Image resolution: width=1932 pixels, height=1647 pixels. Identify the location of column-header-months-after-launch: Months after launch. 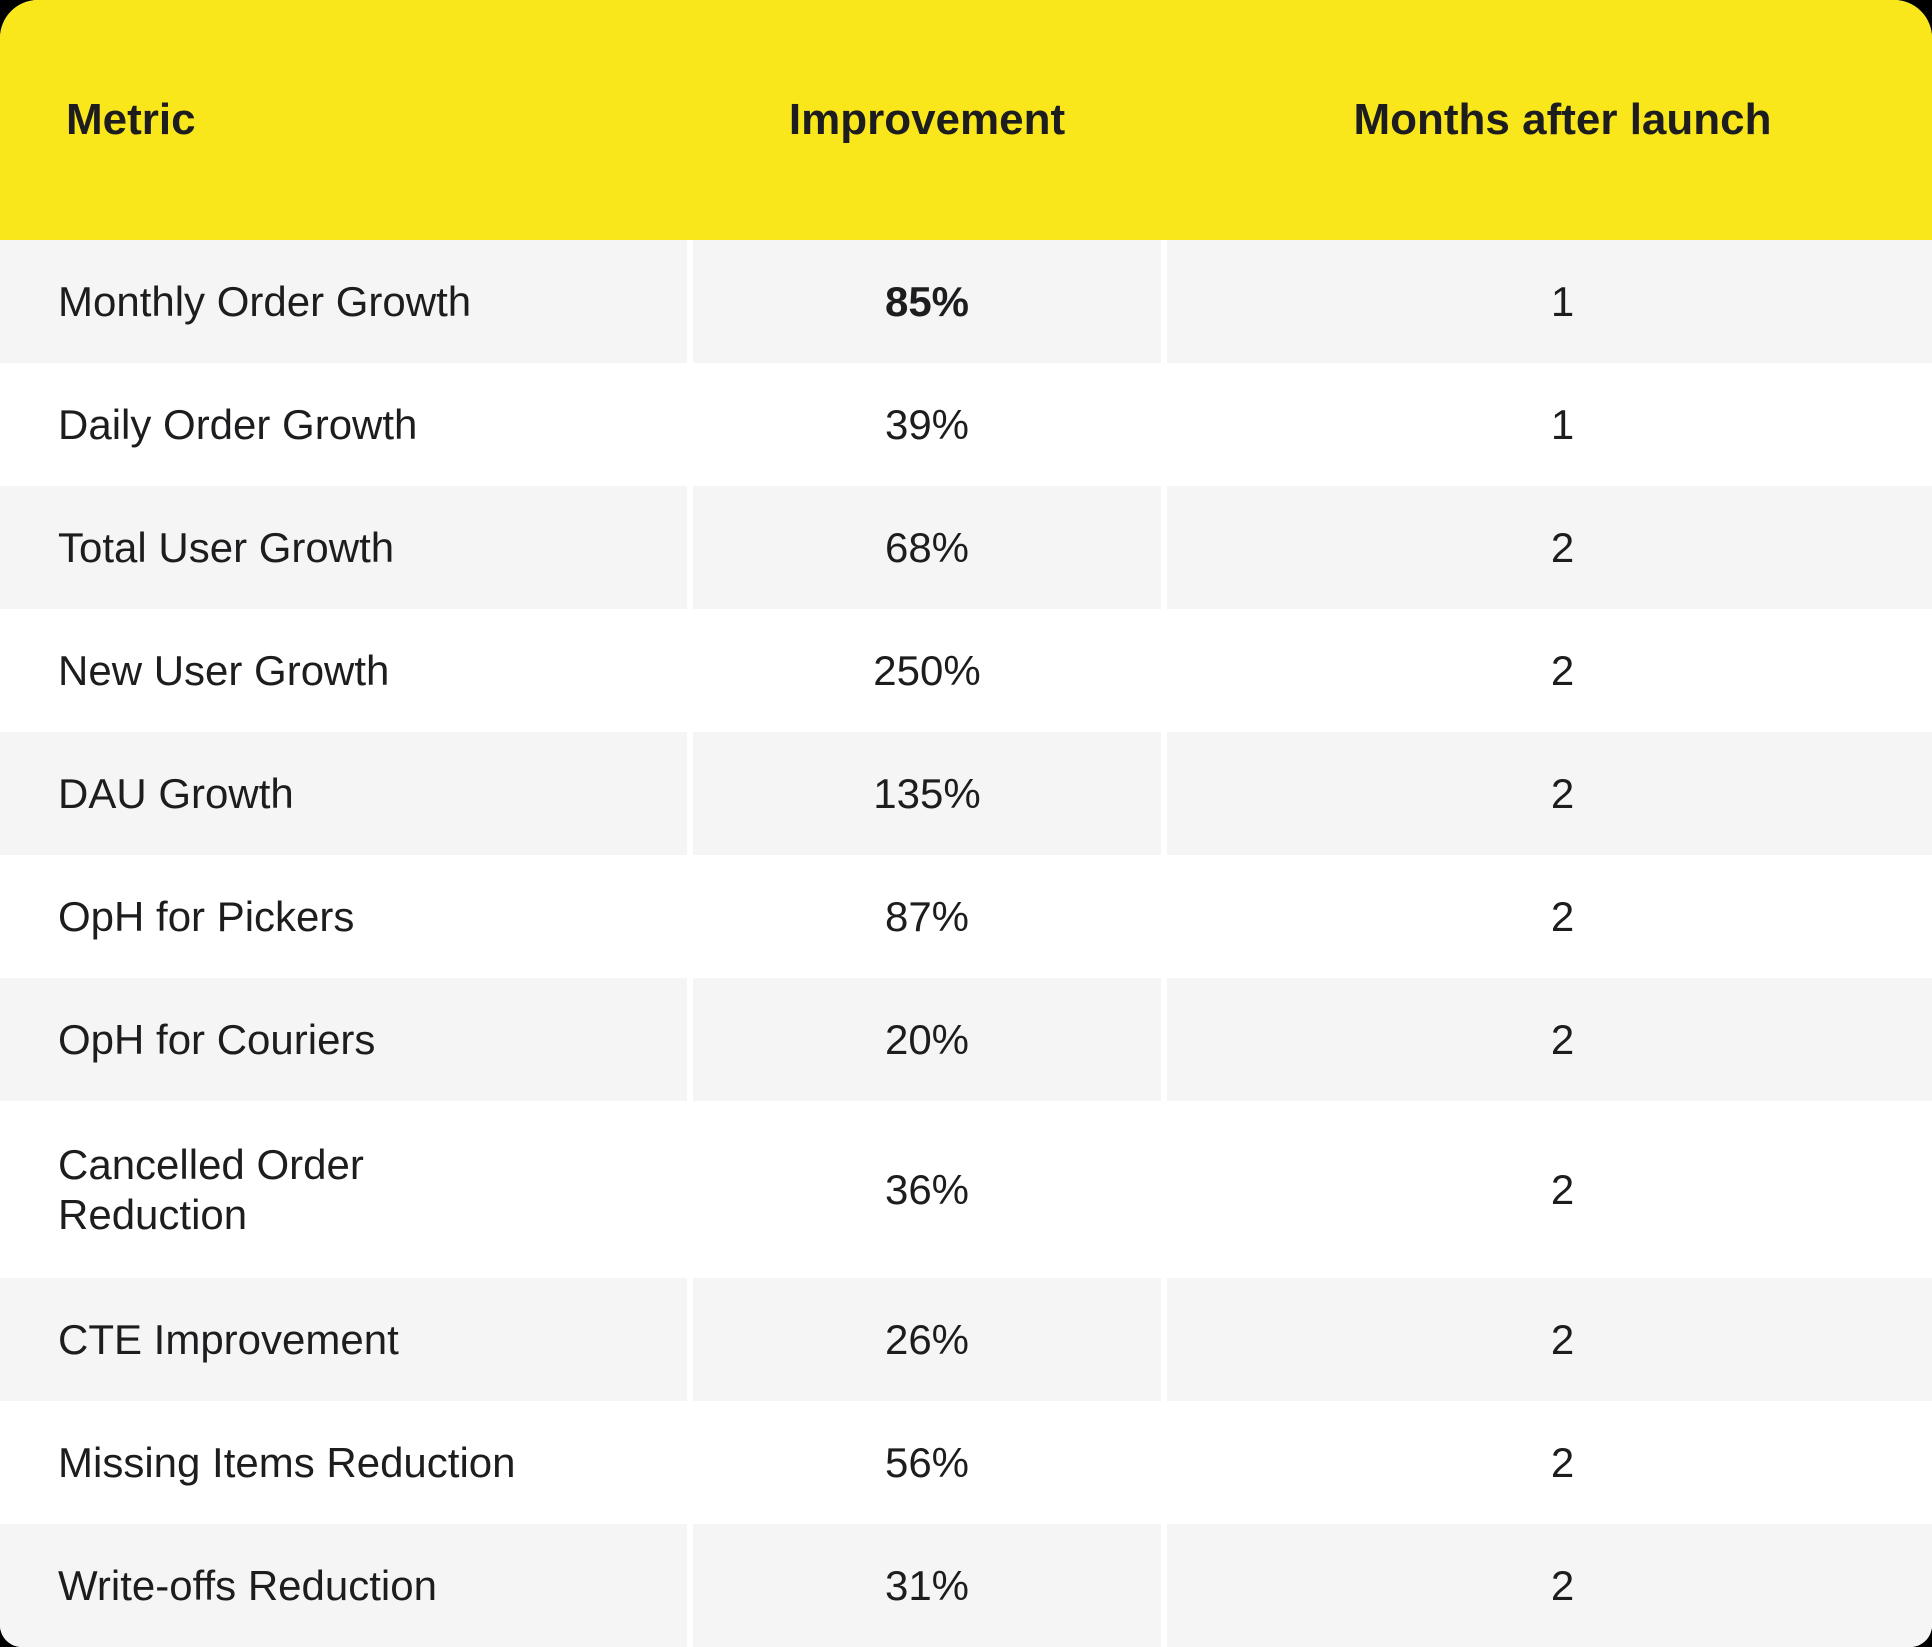
(1562, 119).